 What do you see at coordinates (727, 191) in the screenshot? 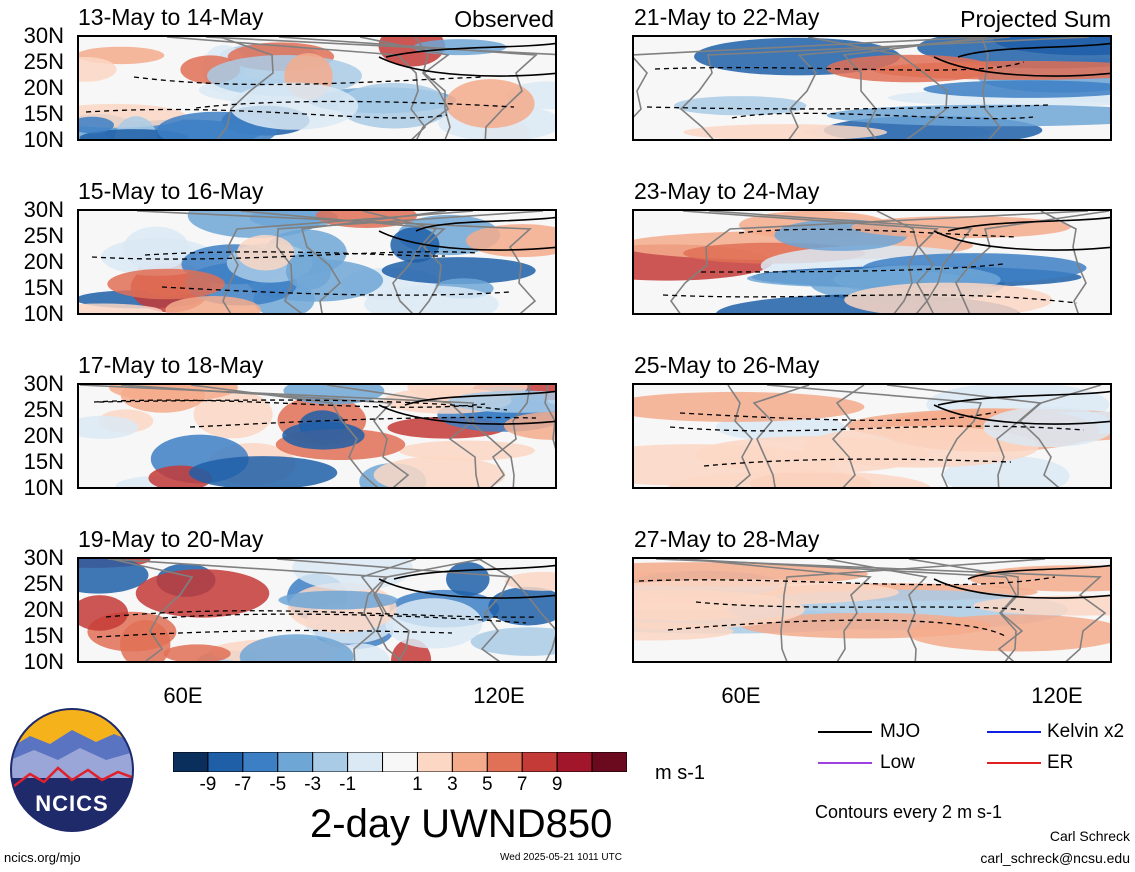
I see `panel-title-6: 23-May to 24-May` at bounding box center [727, 191].